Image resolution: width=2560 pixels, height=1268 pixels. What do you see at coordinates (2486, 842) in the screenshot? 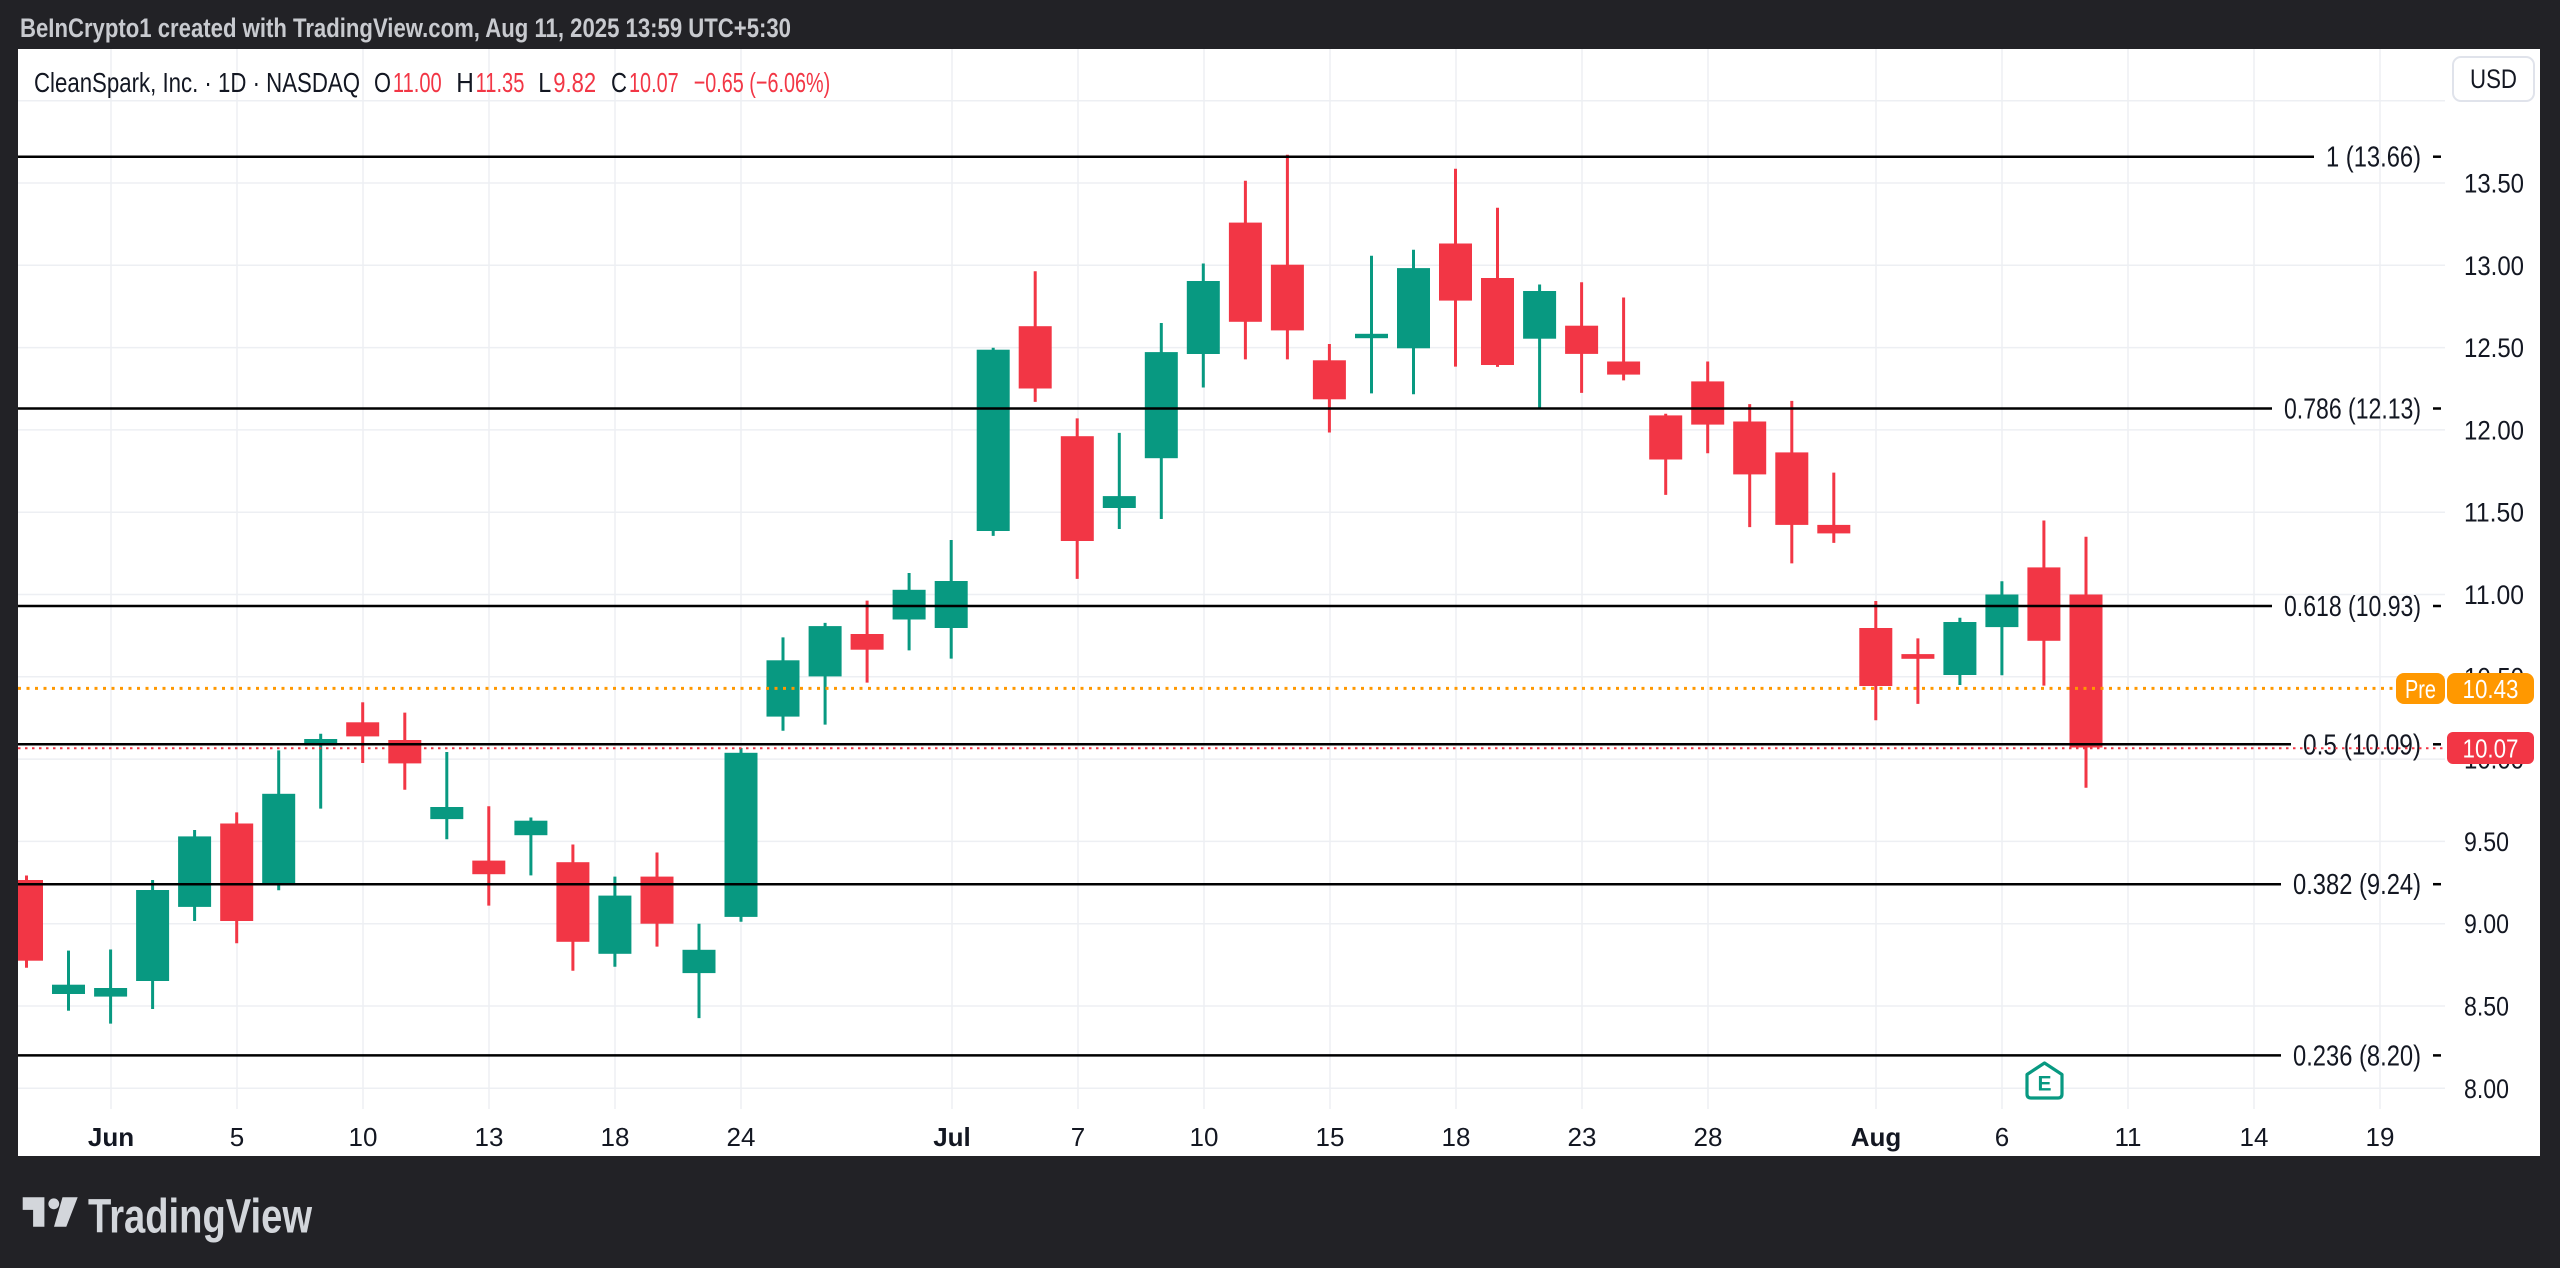
I see `svg-text: 9.50` at bounding box center [2486, 842].